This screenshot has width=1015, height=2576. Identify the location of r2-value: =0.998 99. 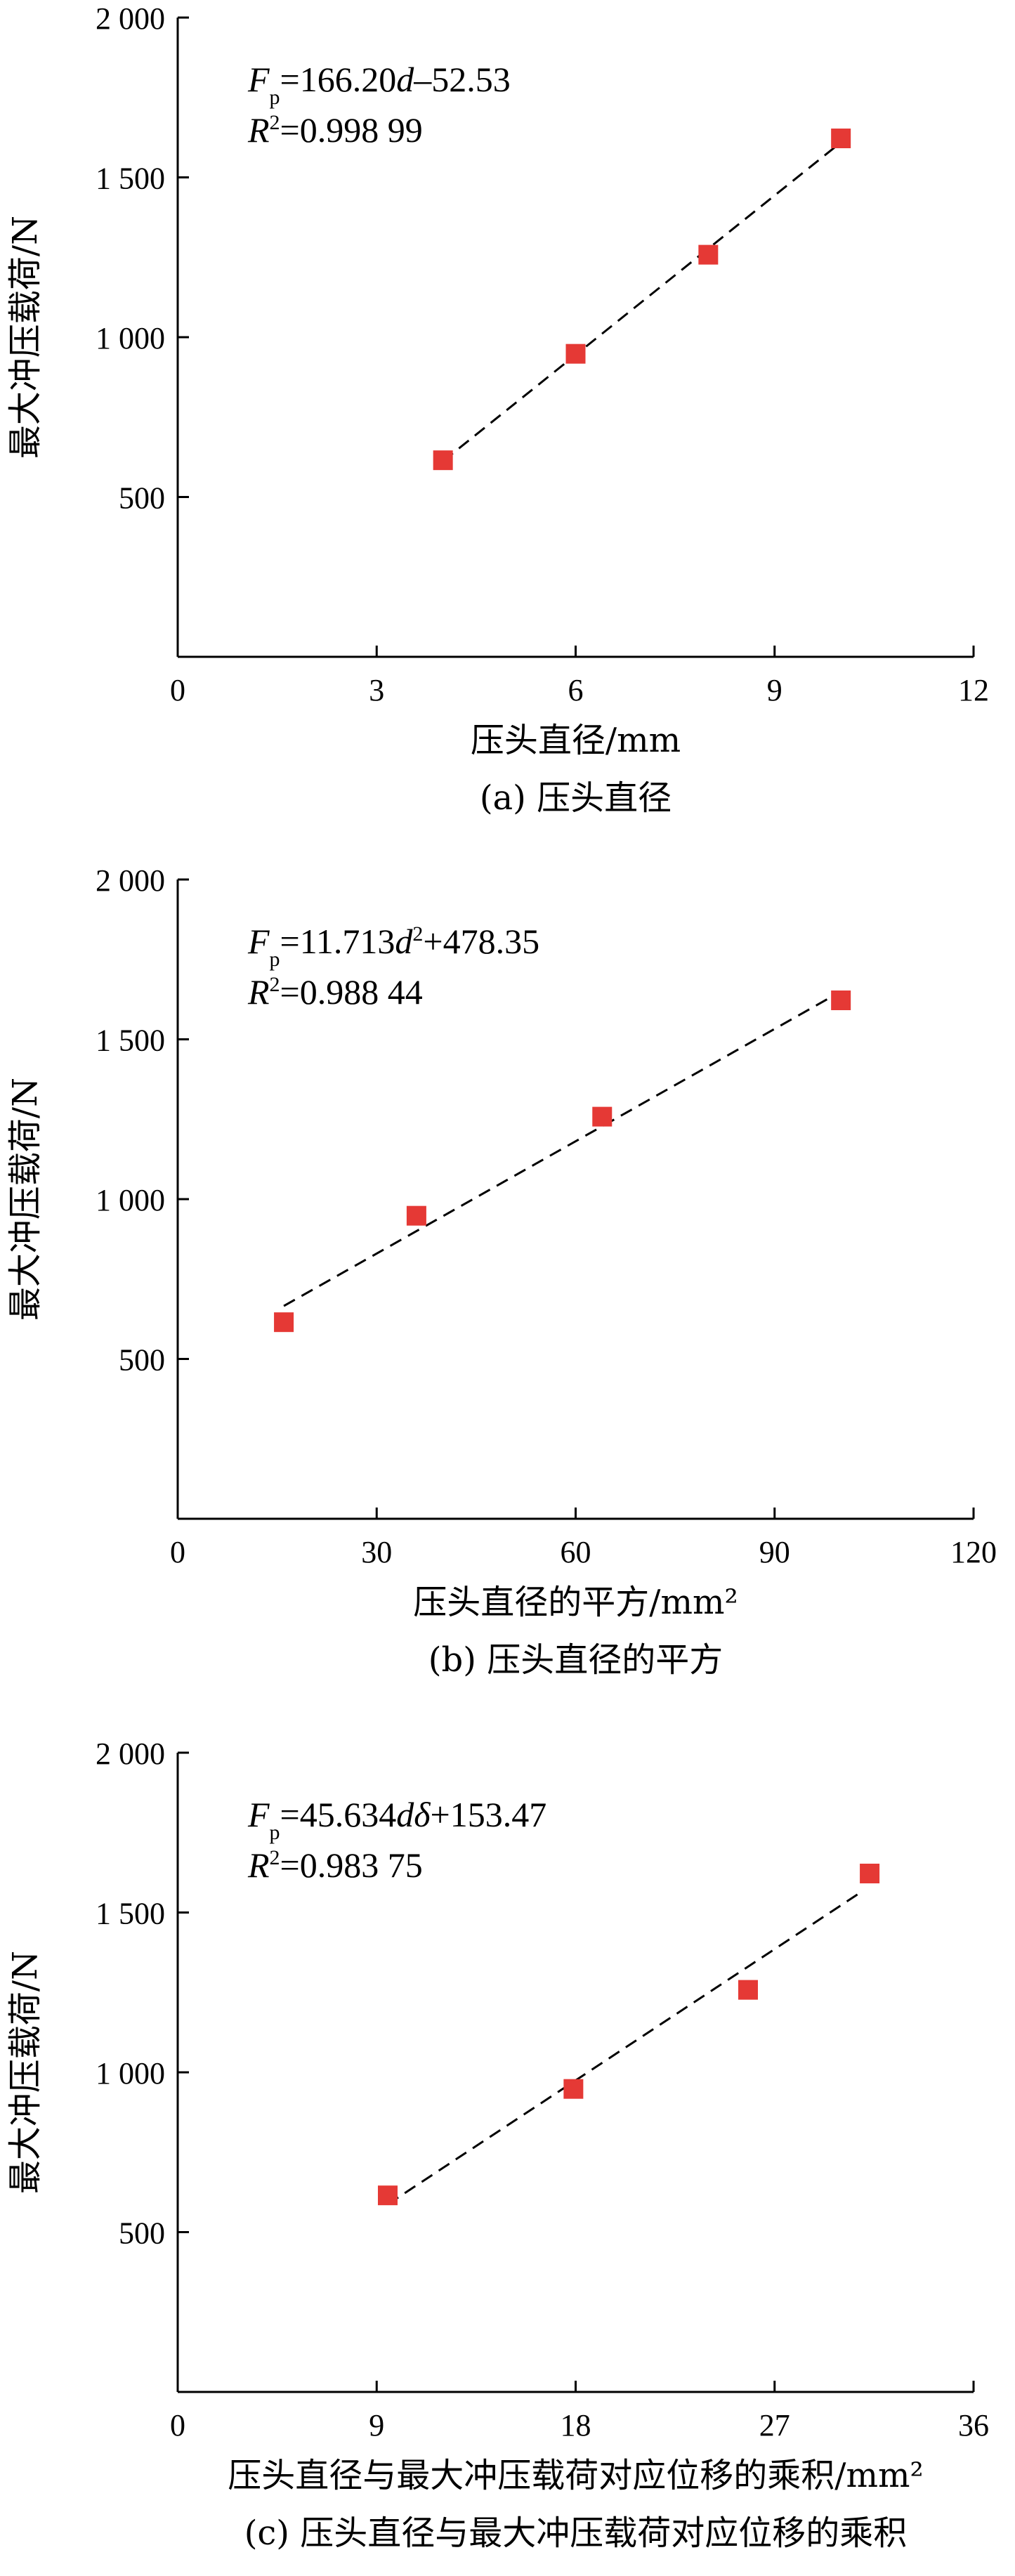
(351, 130).